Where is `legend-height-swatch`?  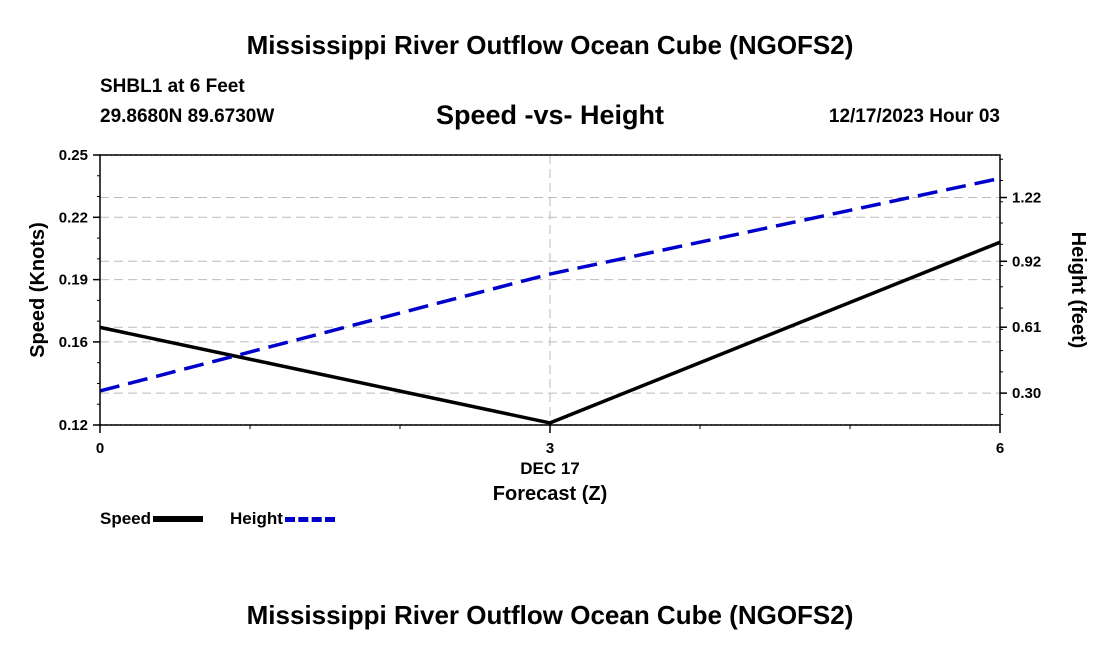
legend-height-swatch is located at coordinates (309, 519).